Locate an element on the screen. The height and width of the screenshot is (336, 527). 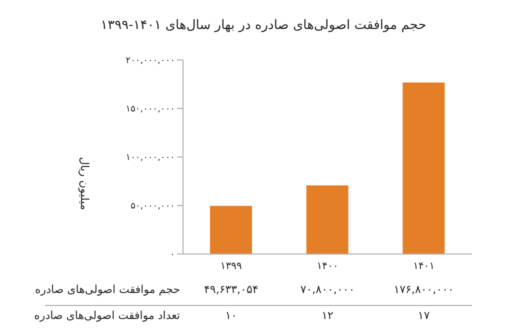
y-tick-label: ۵۰,۰۰۰,۰۰۰ is located at coordinates (152, 207).